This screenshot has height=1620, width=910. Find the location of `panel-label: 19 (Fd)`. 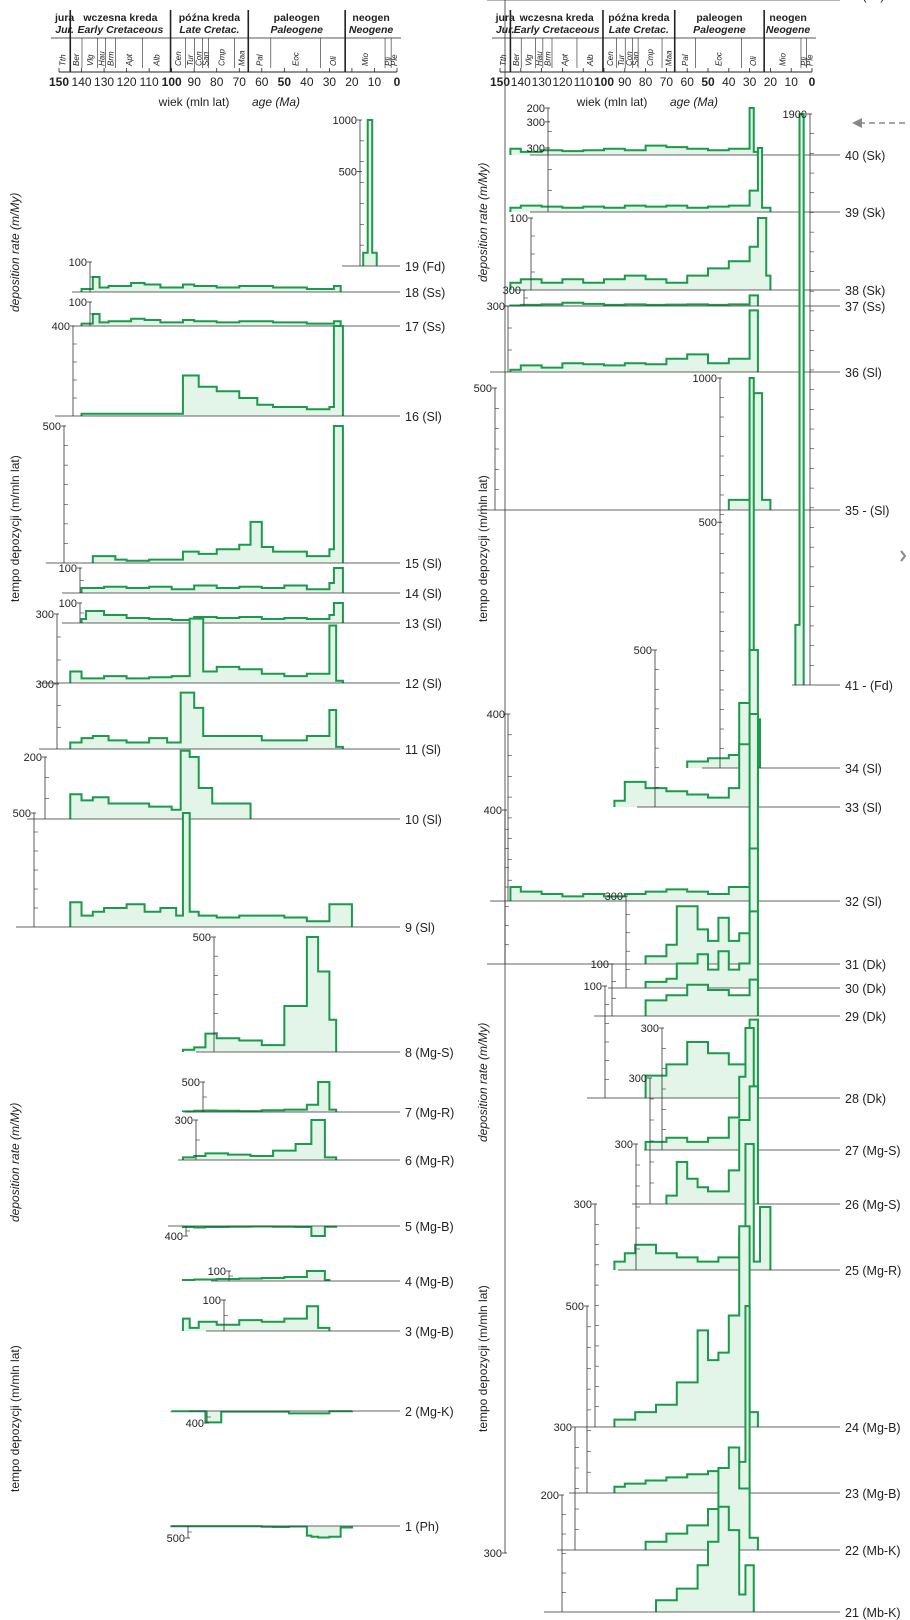

panel-label: 19 (Fd) is located at coordinates (425, 267).